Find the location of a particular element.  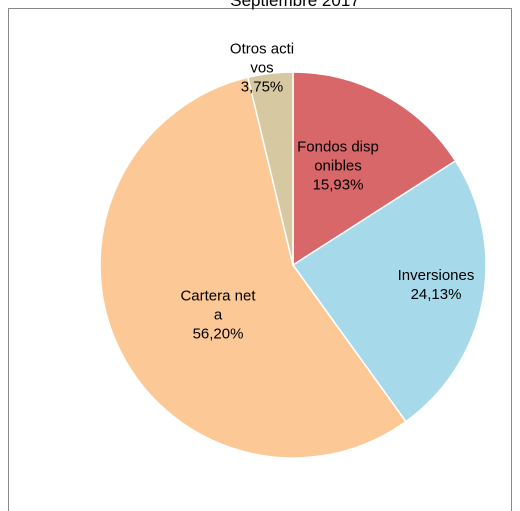

value-label: 56,20% is located at coordinates (218, 334).